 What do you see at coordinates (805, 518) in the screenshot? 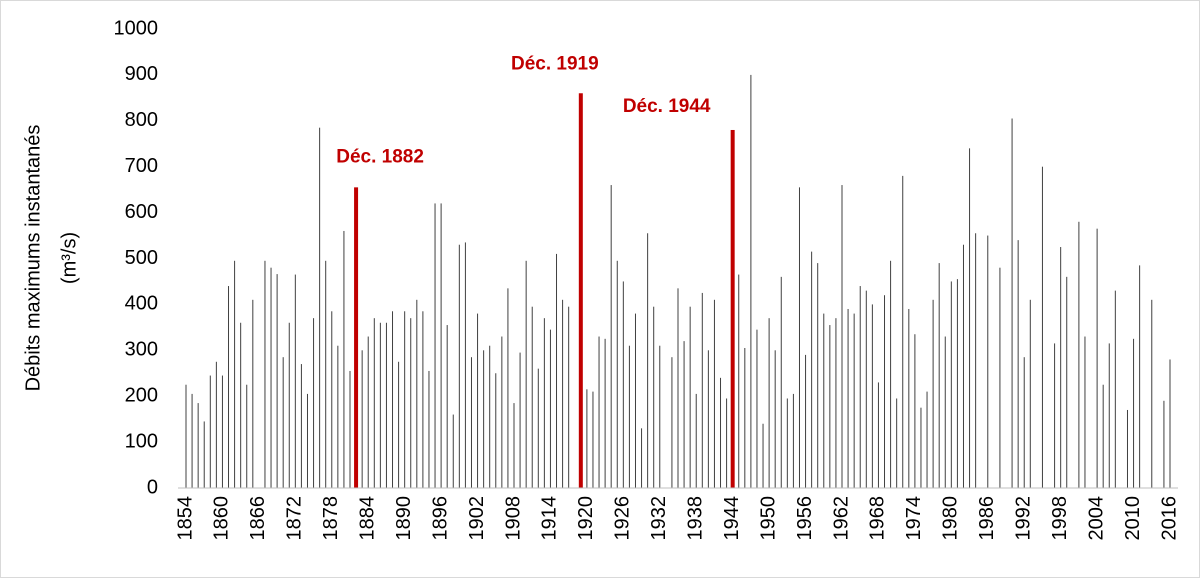
I see `x-tick-label: 1956` at bounding box center [805, 518].